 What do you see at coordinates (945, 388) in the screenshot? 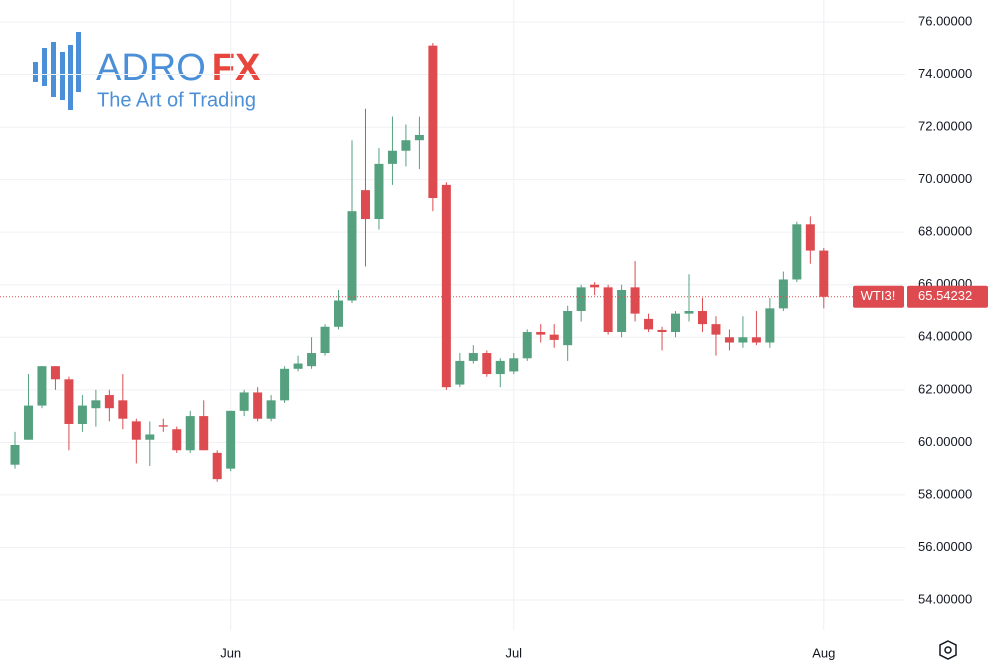
I see `y-tick-label: 62.00000` at bounding box center [945, 388].